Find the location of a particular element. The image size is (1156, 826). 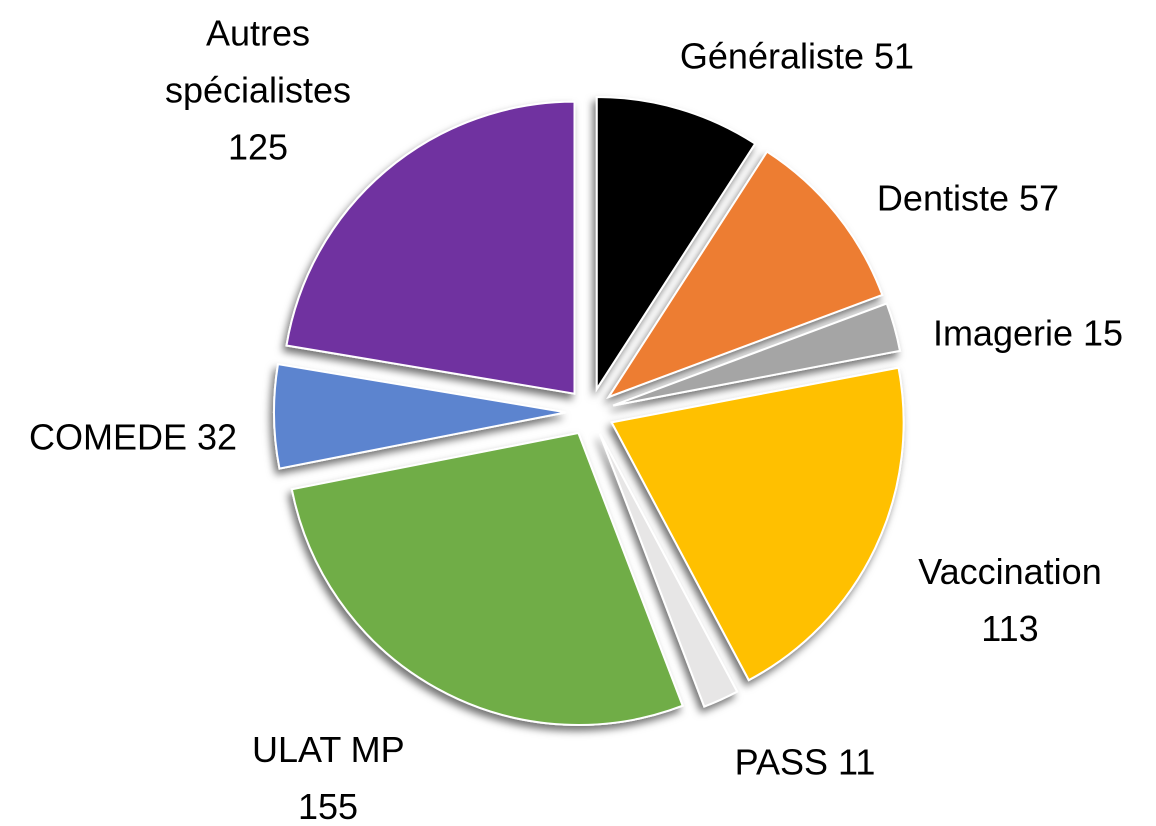

category-label: COMEDE is located at coordinates (107, 437).